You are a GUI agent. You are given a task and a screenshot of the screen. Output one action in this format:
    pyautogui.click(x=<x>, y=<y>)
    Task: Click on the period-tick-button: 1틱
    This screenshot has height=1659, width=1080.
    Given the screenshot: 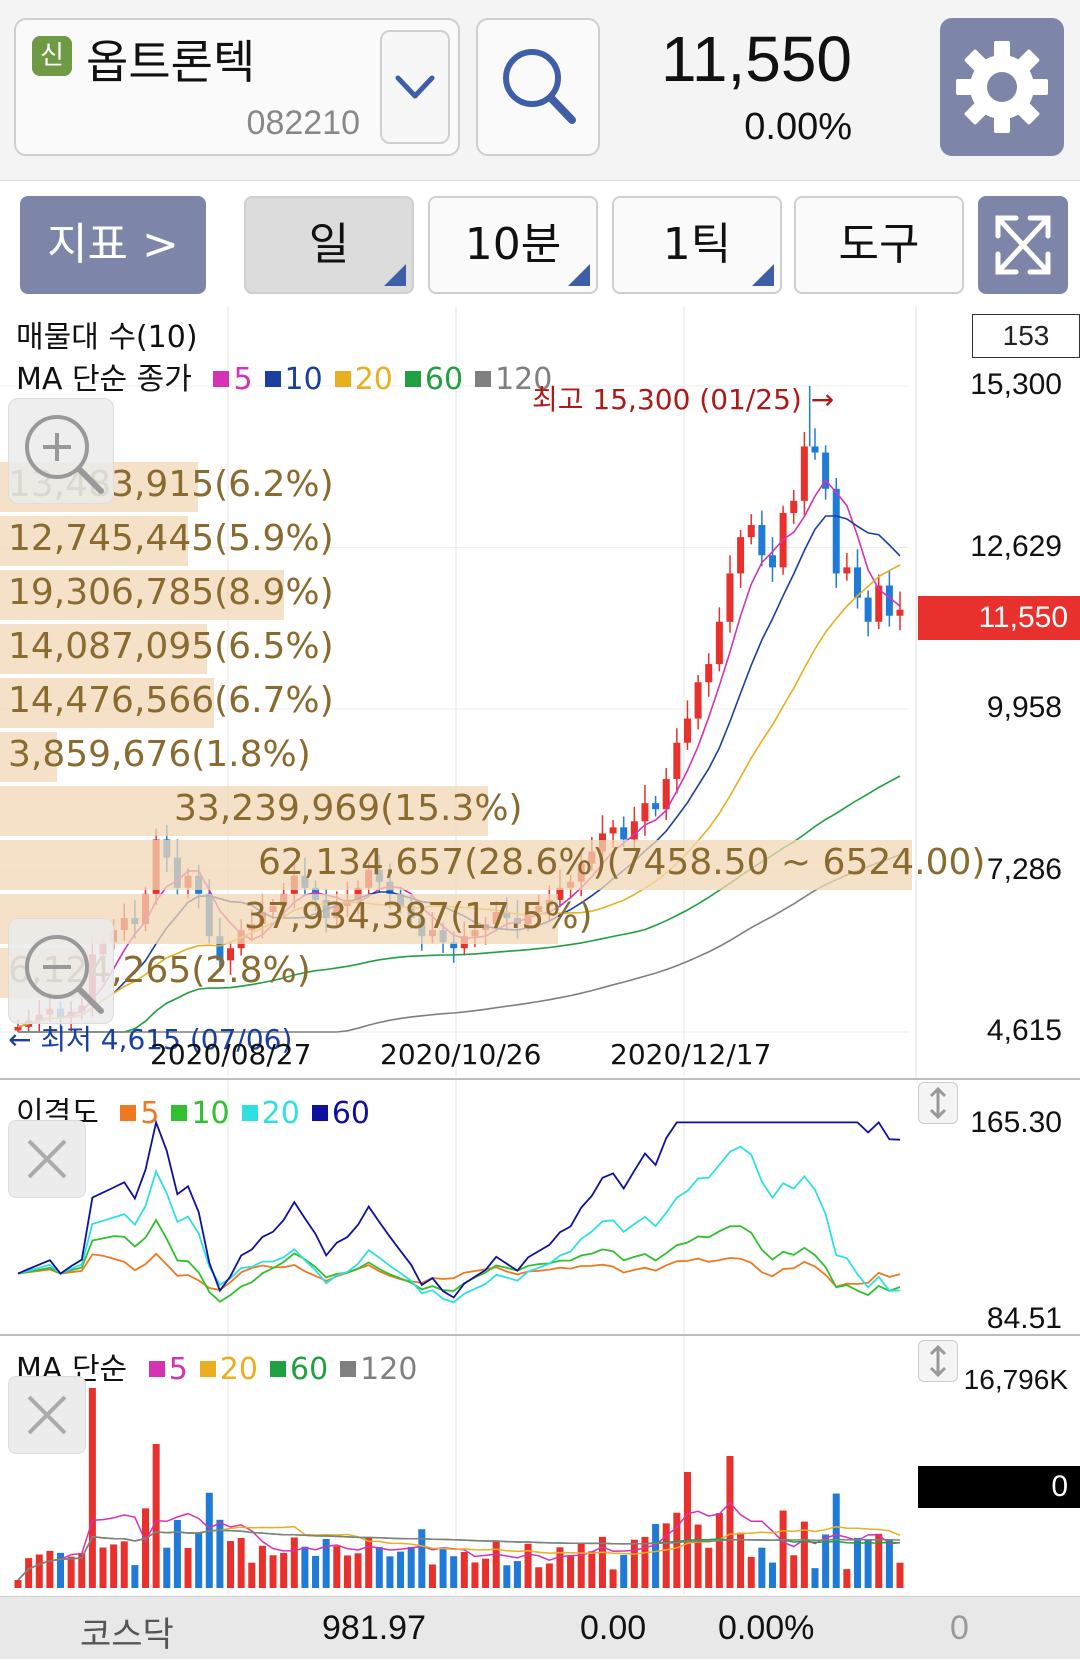 What is the action you would take?
    pyautogui.click(x=697, y=245)
    